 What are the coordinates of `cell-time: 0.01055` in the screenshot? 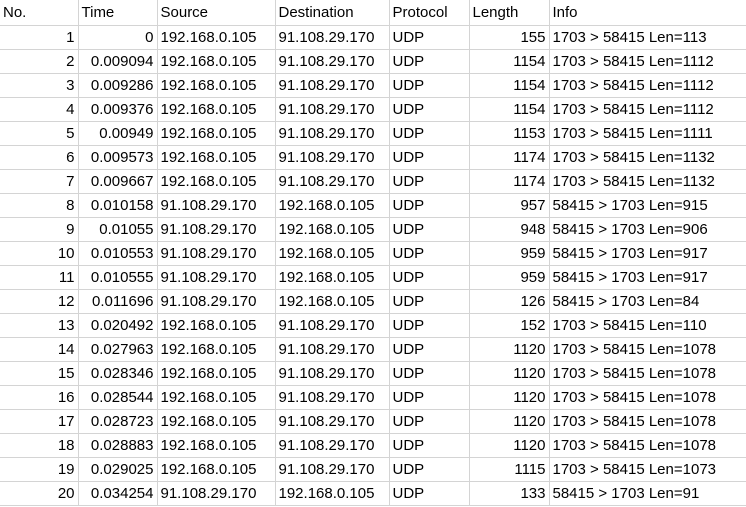 It's located at (118, 229).